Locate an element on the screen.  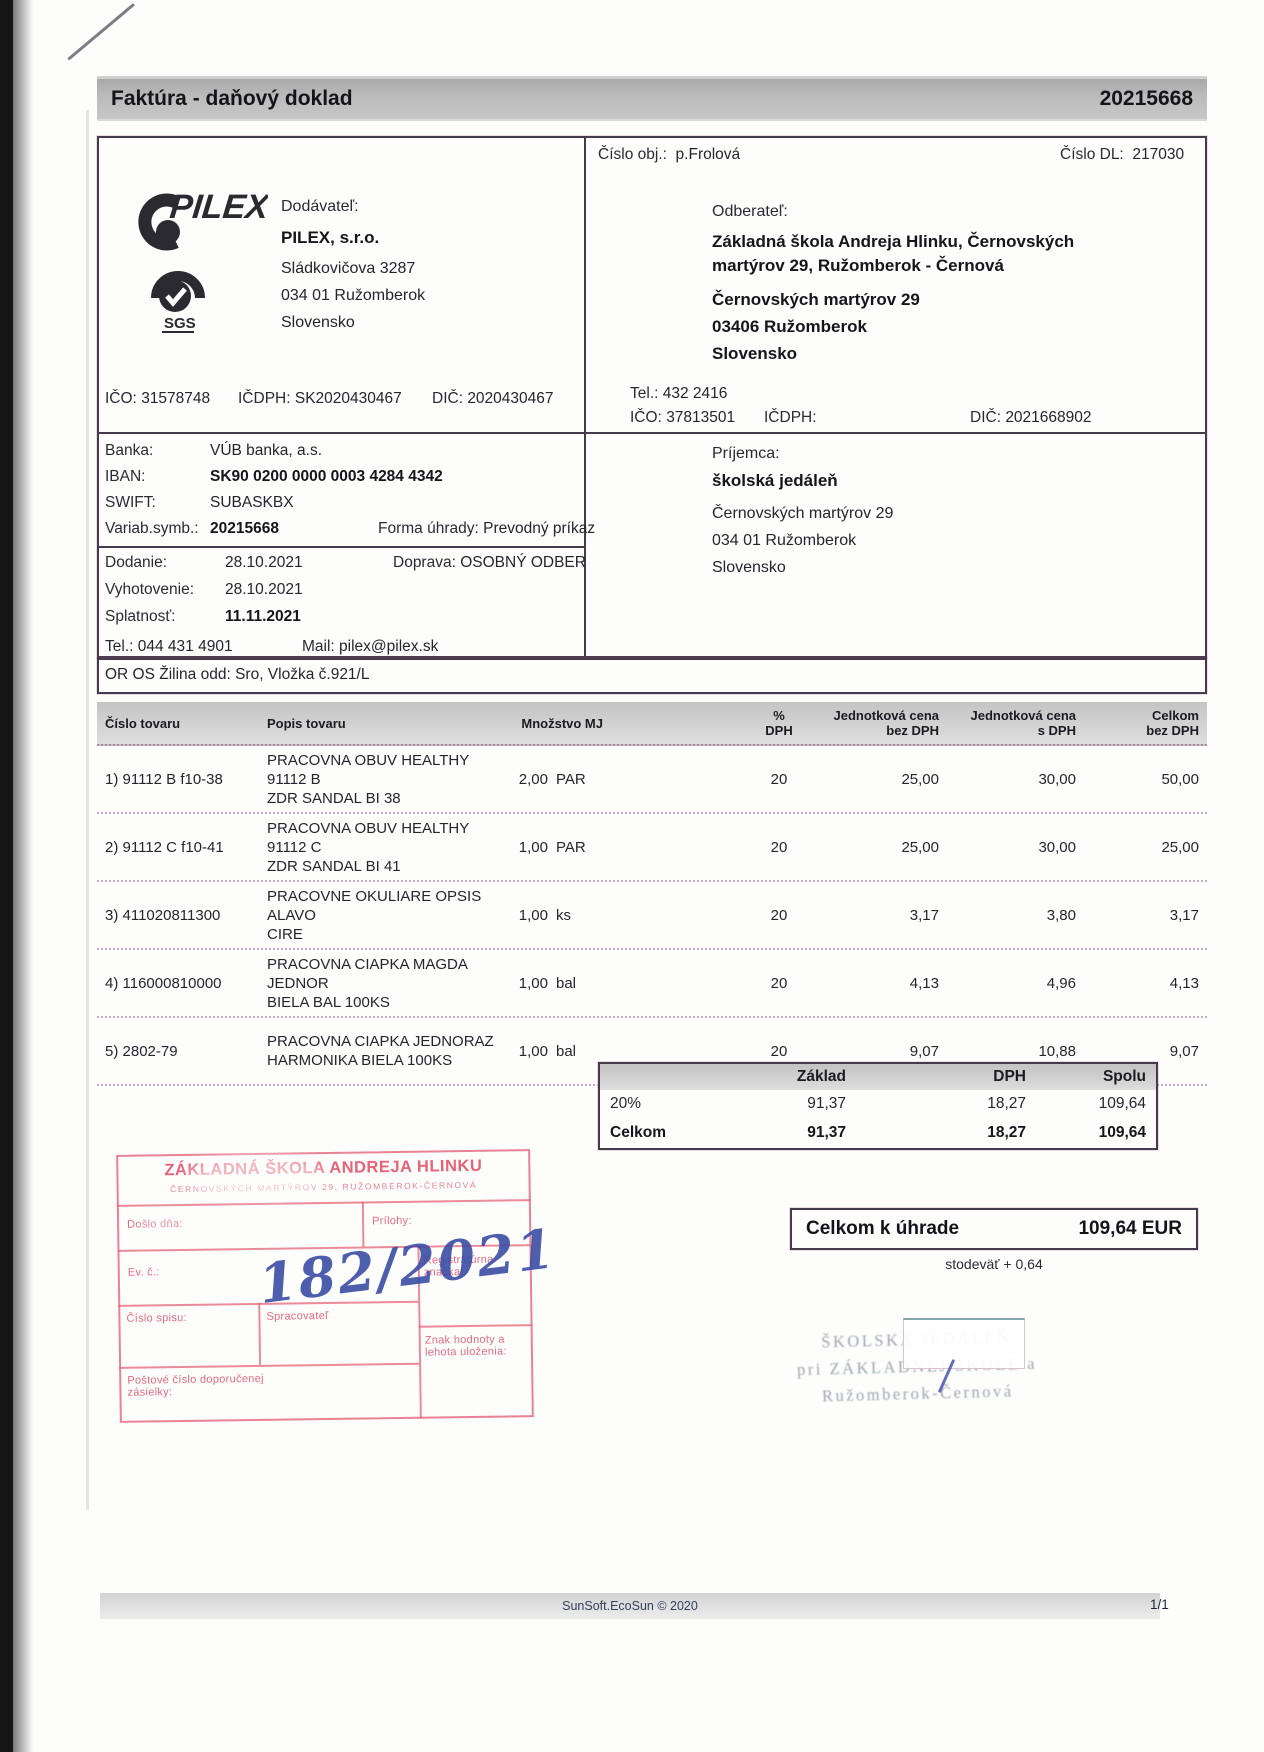
staple-mark-icon is located at coordinates (103, 36).